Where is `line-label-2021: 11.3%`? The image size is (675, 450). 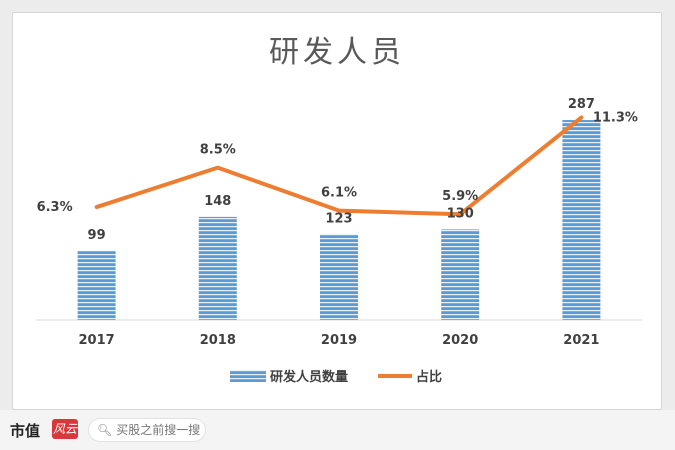 line-label-2021: 11.3% is located at coordinates (615, 117).